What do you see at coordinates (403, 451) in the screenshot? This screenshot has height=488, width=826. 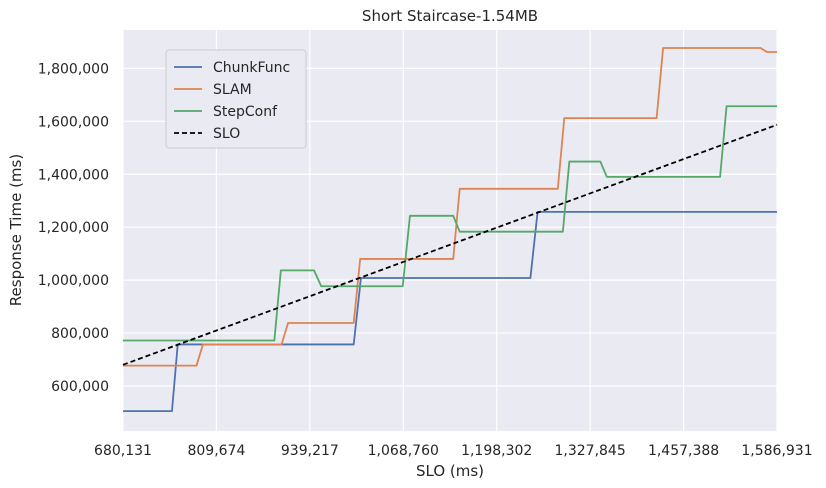 I see `x-tick-label: 1,068,760` at bounding box center [403, 451].